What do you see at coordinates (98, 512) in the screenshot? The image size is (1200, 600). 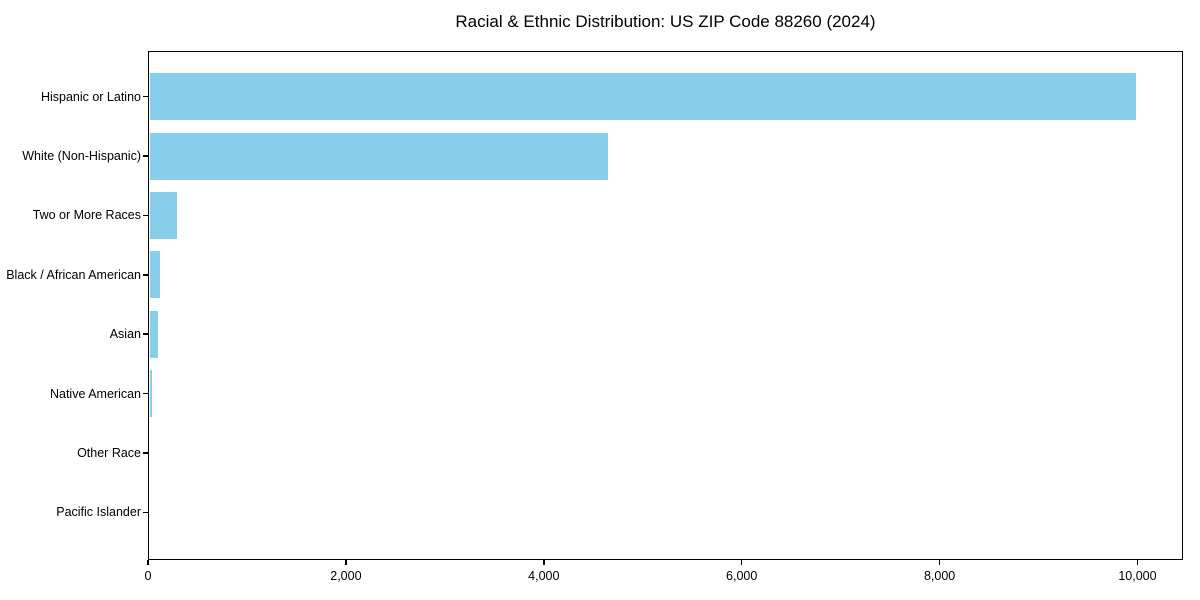 I see `y-tick-label: Pacific Islander` at bounding box center [98, 512].